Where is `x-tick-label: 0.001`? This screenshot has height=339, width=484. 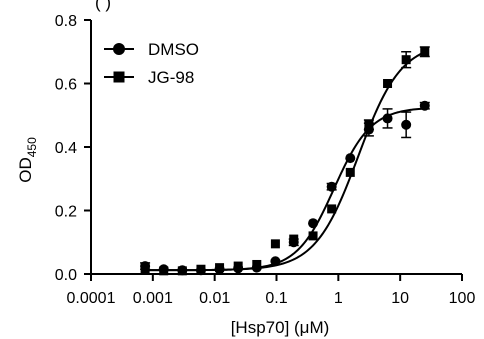 x-tick-label: 0.001 is located at coordinates (153, 298).